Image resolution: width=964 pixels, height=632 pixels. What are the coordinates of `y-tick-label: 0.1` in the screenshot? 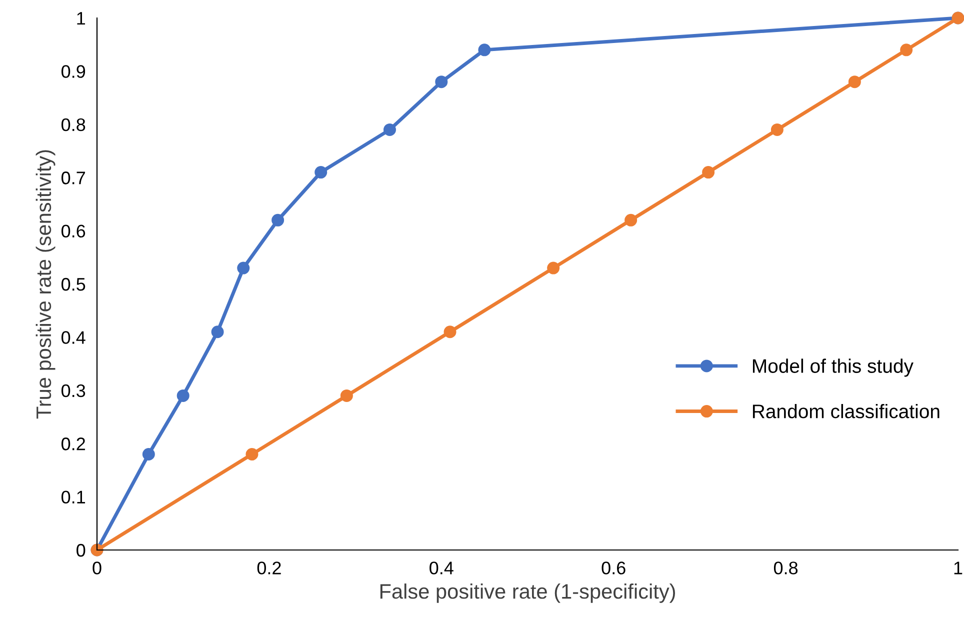 It's located at (73, 497).